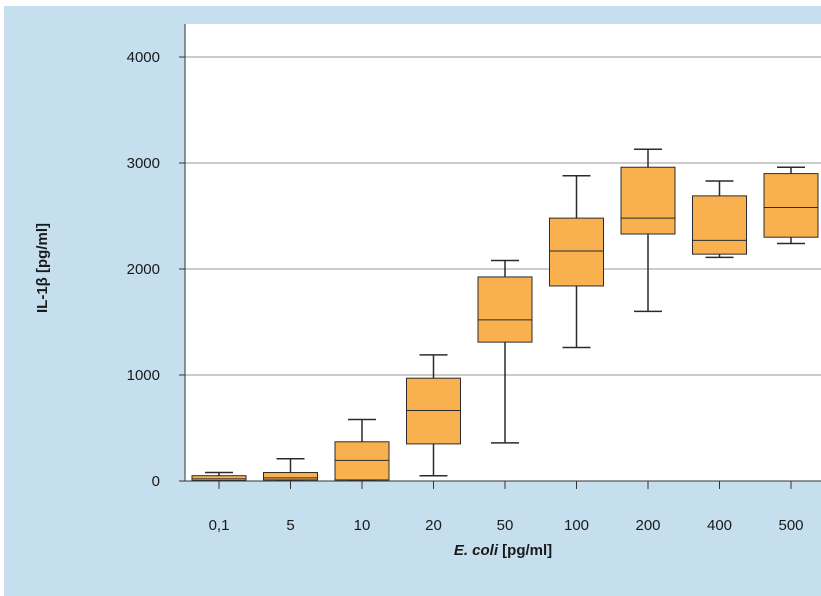  Describe the element at coordinates (525, 550) in the screenshot. I see `x-axis-title-unit: [pg/ml]` at that location.